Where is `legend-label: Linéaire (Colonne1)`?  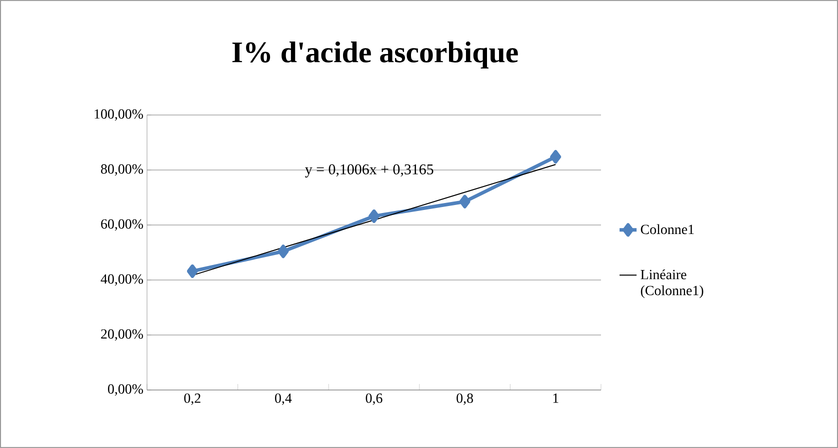 legend-label: Linéaire (Colonne1) is located at coordinates (672, 283).